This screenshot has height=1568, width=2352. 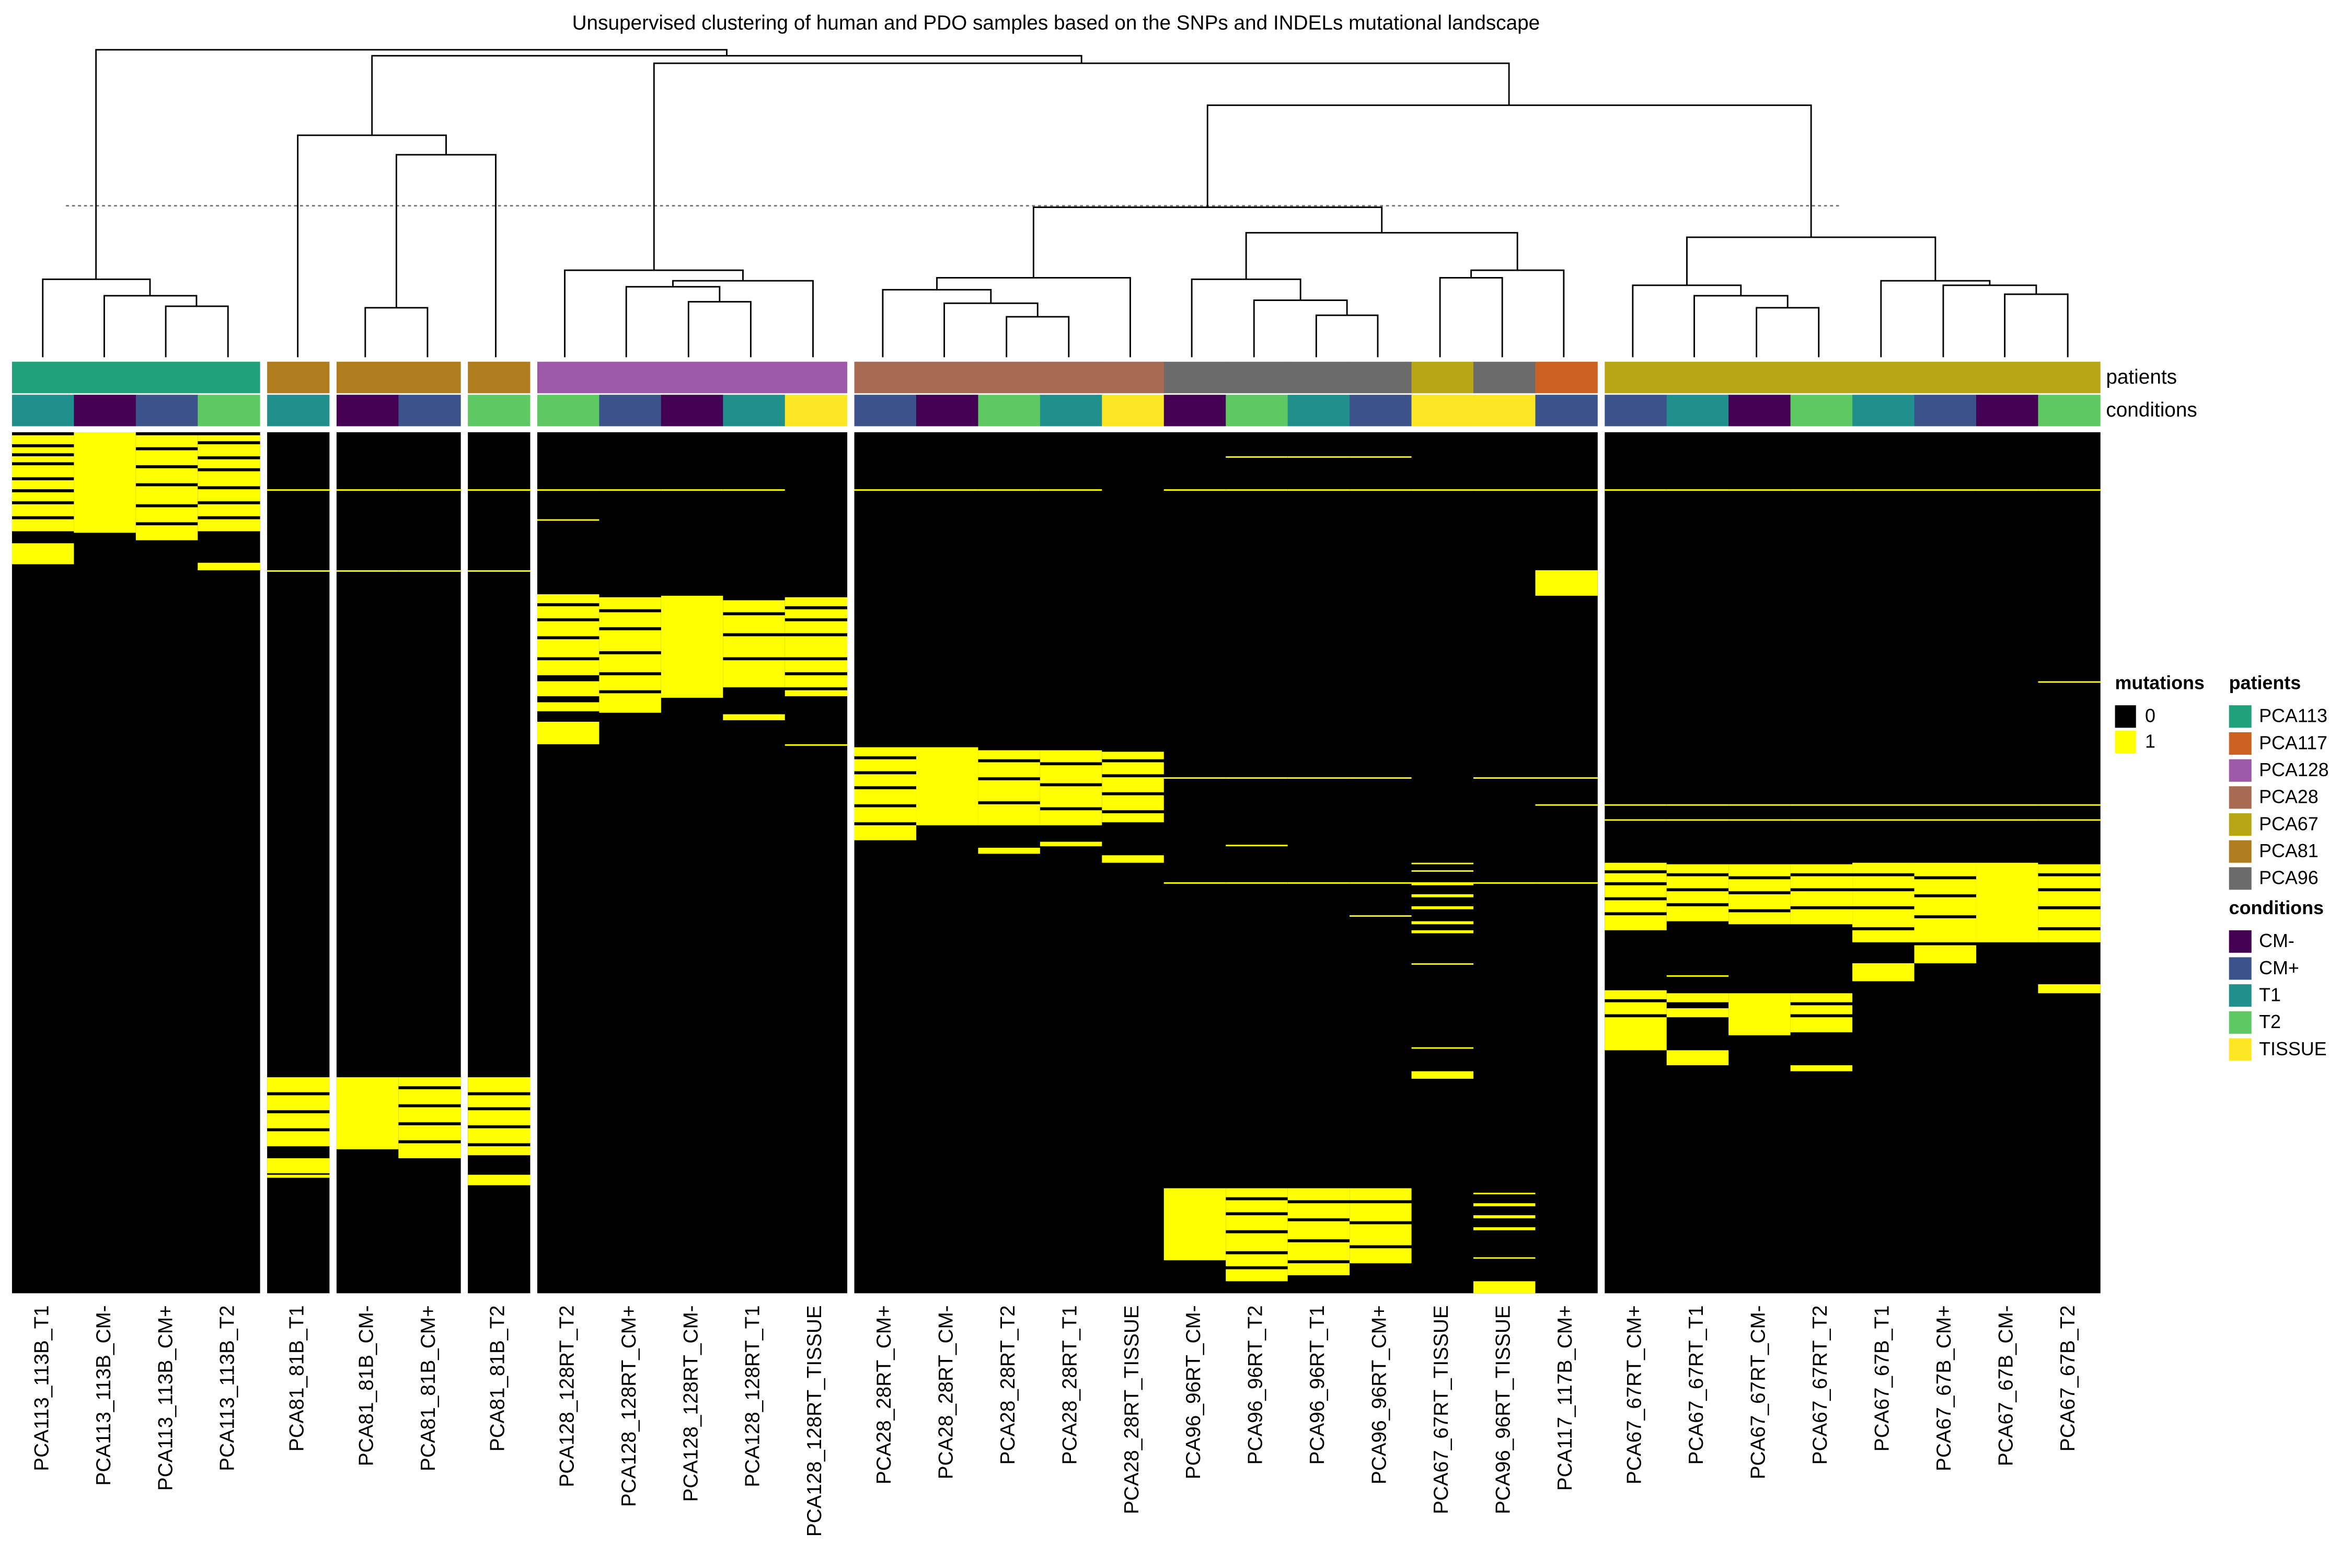 What do you see at coordinates (2150, 716) in the screenshot?
I see `legend-label: 0` at bounding box center [2150, 716].